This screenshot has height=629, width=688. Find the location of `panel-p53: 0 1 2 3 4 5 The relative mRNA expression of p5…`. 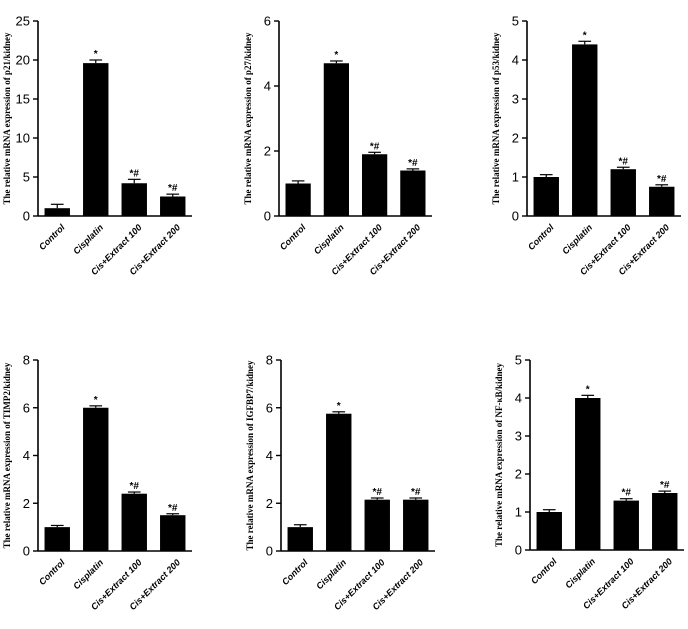

panel-p53: 0 1 2 3 4 5 The relative mRNA expression of p5… is located at coordinates (586, 145).